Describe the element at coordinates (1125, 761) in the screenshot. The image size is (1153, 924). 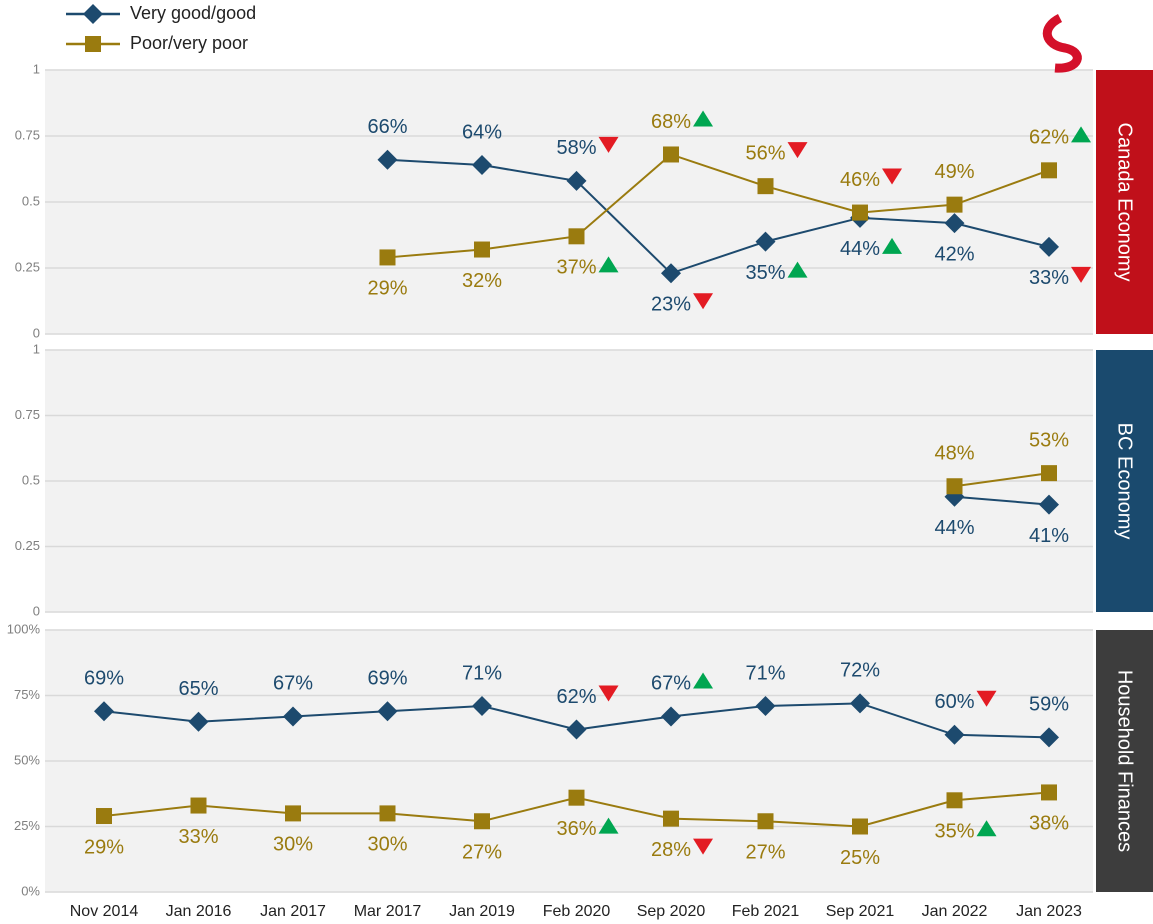
I see `panel-title: Household Finances` at that location.